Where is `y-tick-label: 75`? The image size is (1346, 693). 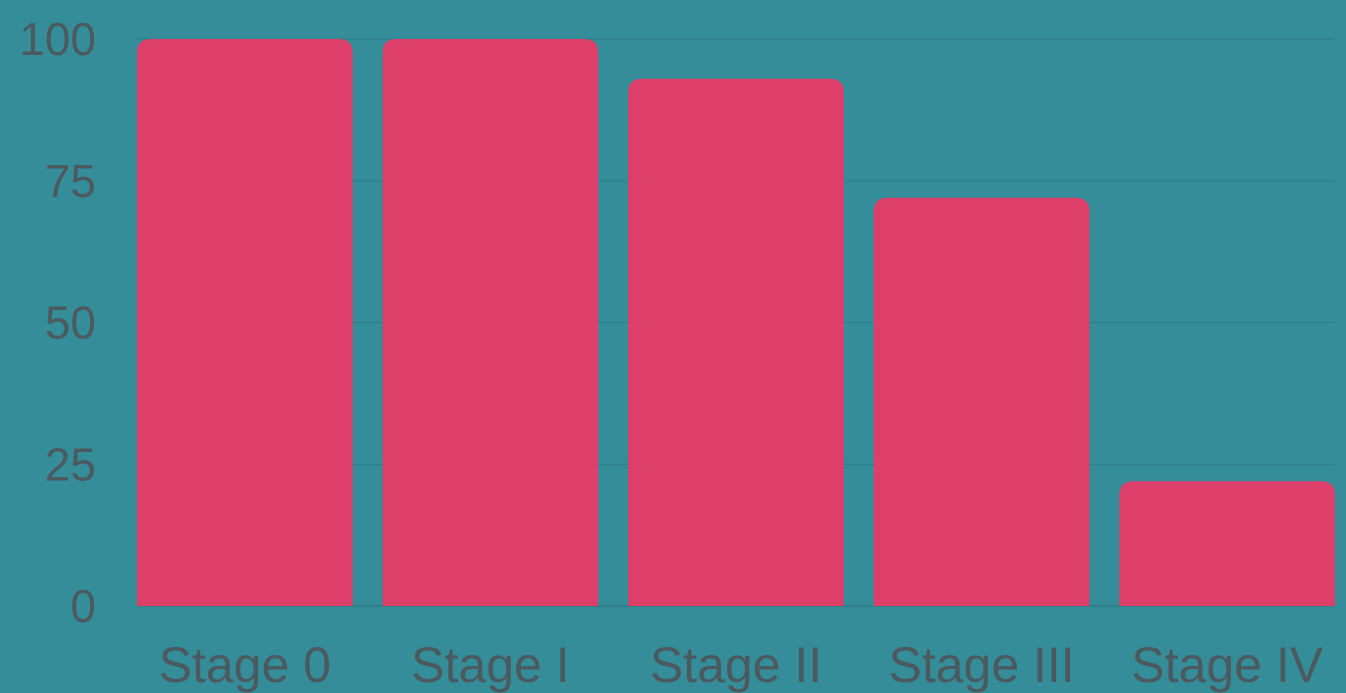 y-tick-label: 75 is located at coordinates (70, 181).